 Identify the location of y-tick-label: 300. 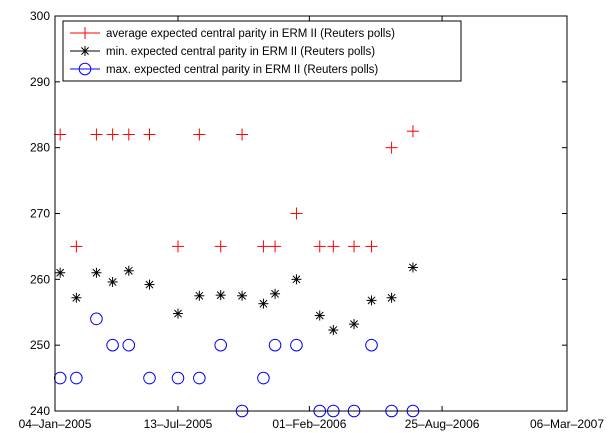
(40, 16).